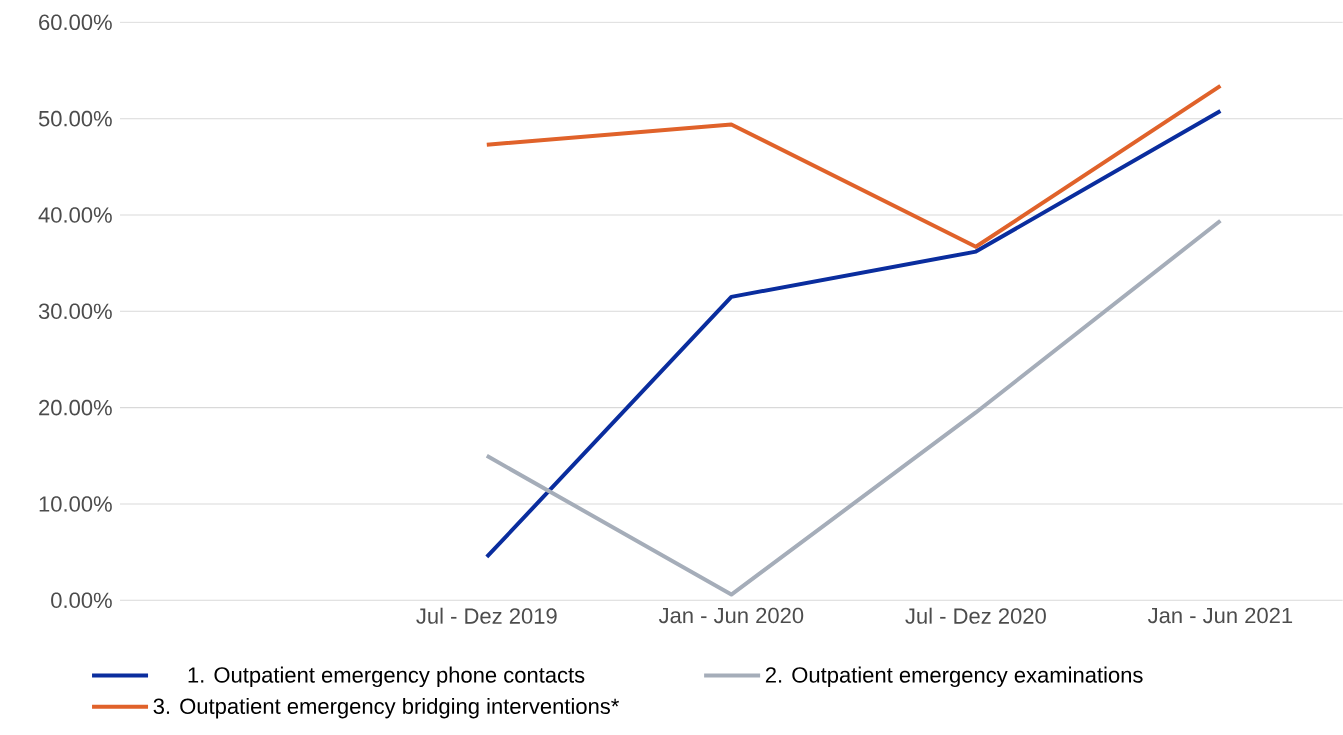 The width and height of the screenshot is (1343, 735). Describe the element at coordinates (75, 311) in the screenshot. I see `y-tick-label: 30.00%` at that location.